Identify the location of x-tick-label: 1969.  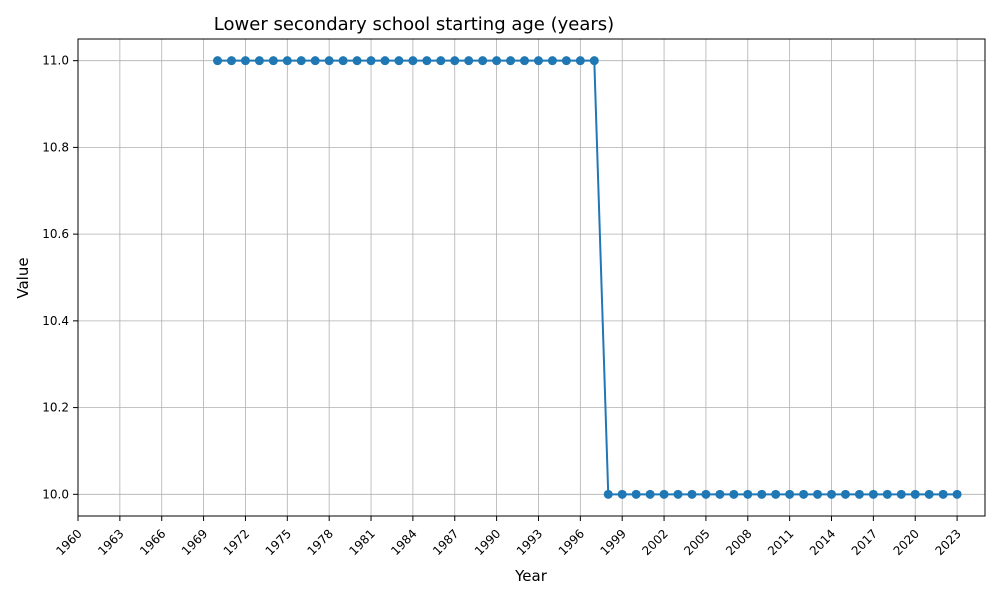
(194, 542).